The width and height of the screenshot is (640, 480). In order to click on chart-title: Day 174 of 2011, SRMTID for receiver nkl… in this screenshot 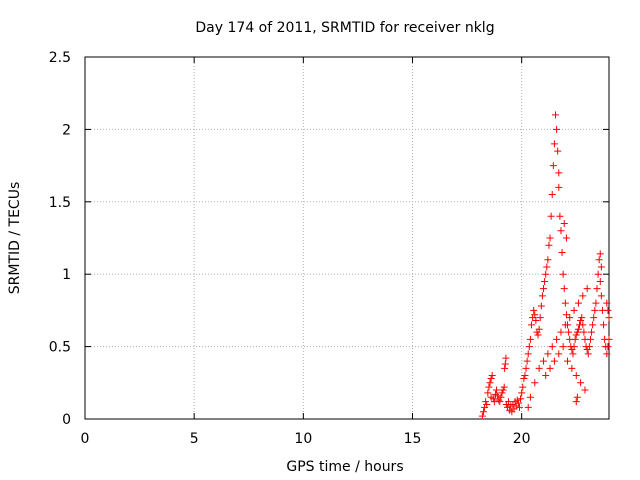, I will do `click(344, 28)`.